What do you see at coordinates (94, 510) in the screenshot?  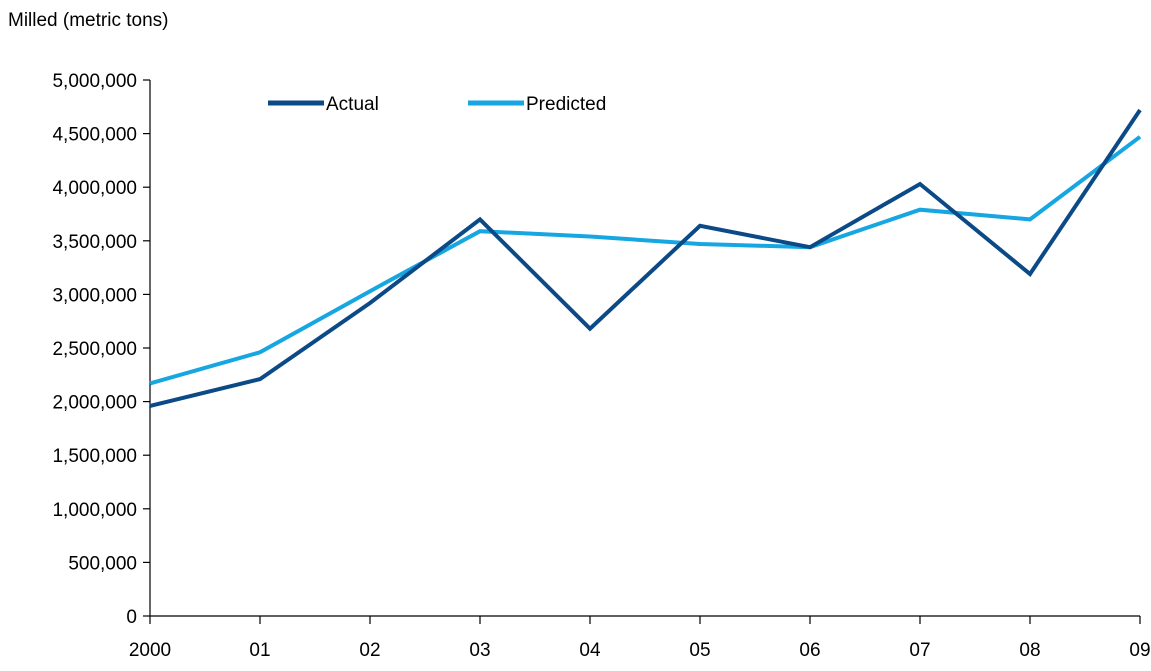 I see `y-tick-label: 1,000,000` at bounding box center [94, 510].